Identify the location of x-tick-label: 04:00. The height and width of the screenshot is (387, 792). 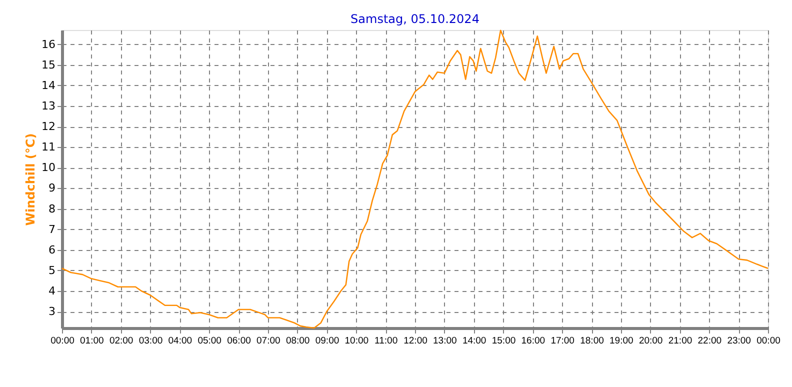
(180, 341).